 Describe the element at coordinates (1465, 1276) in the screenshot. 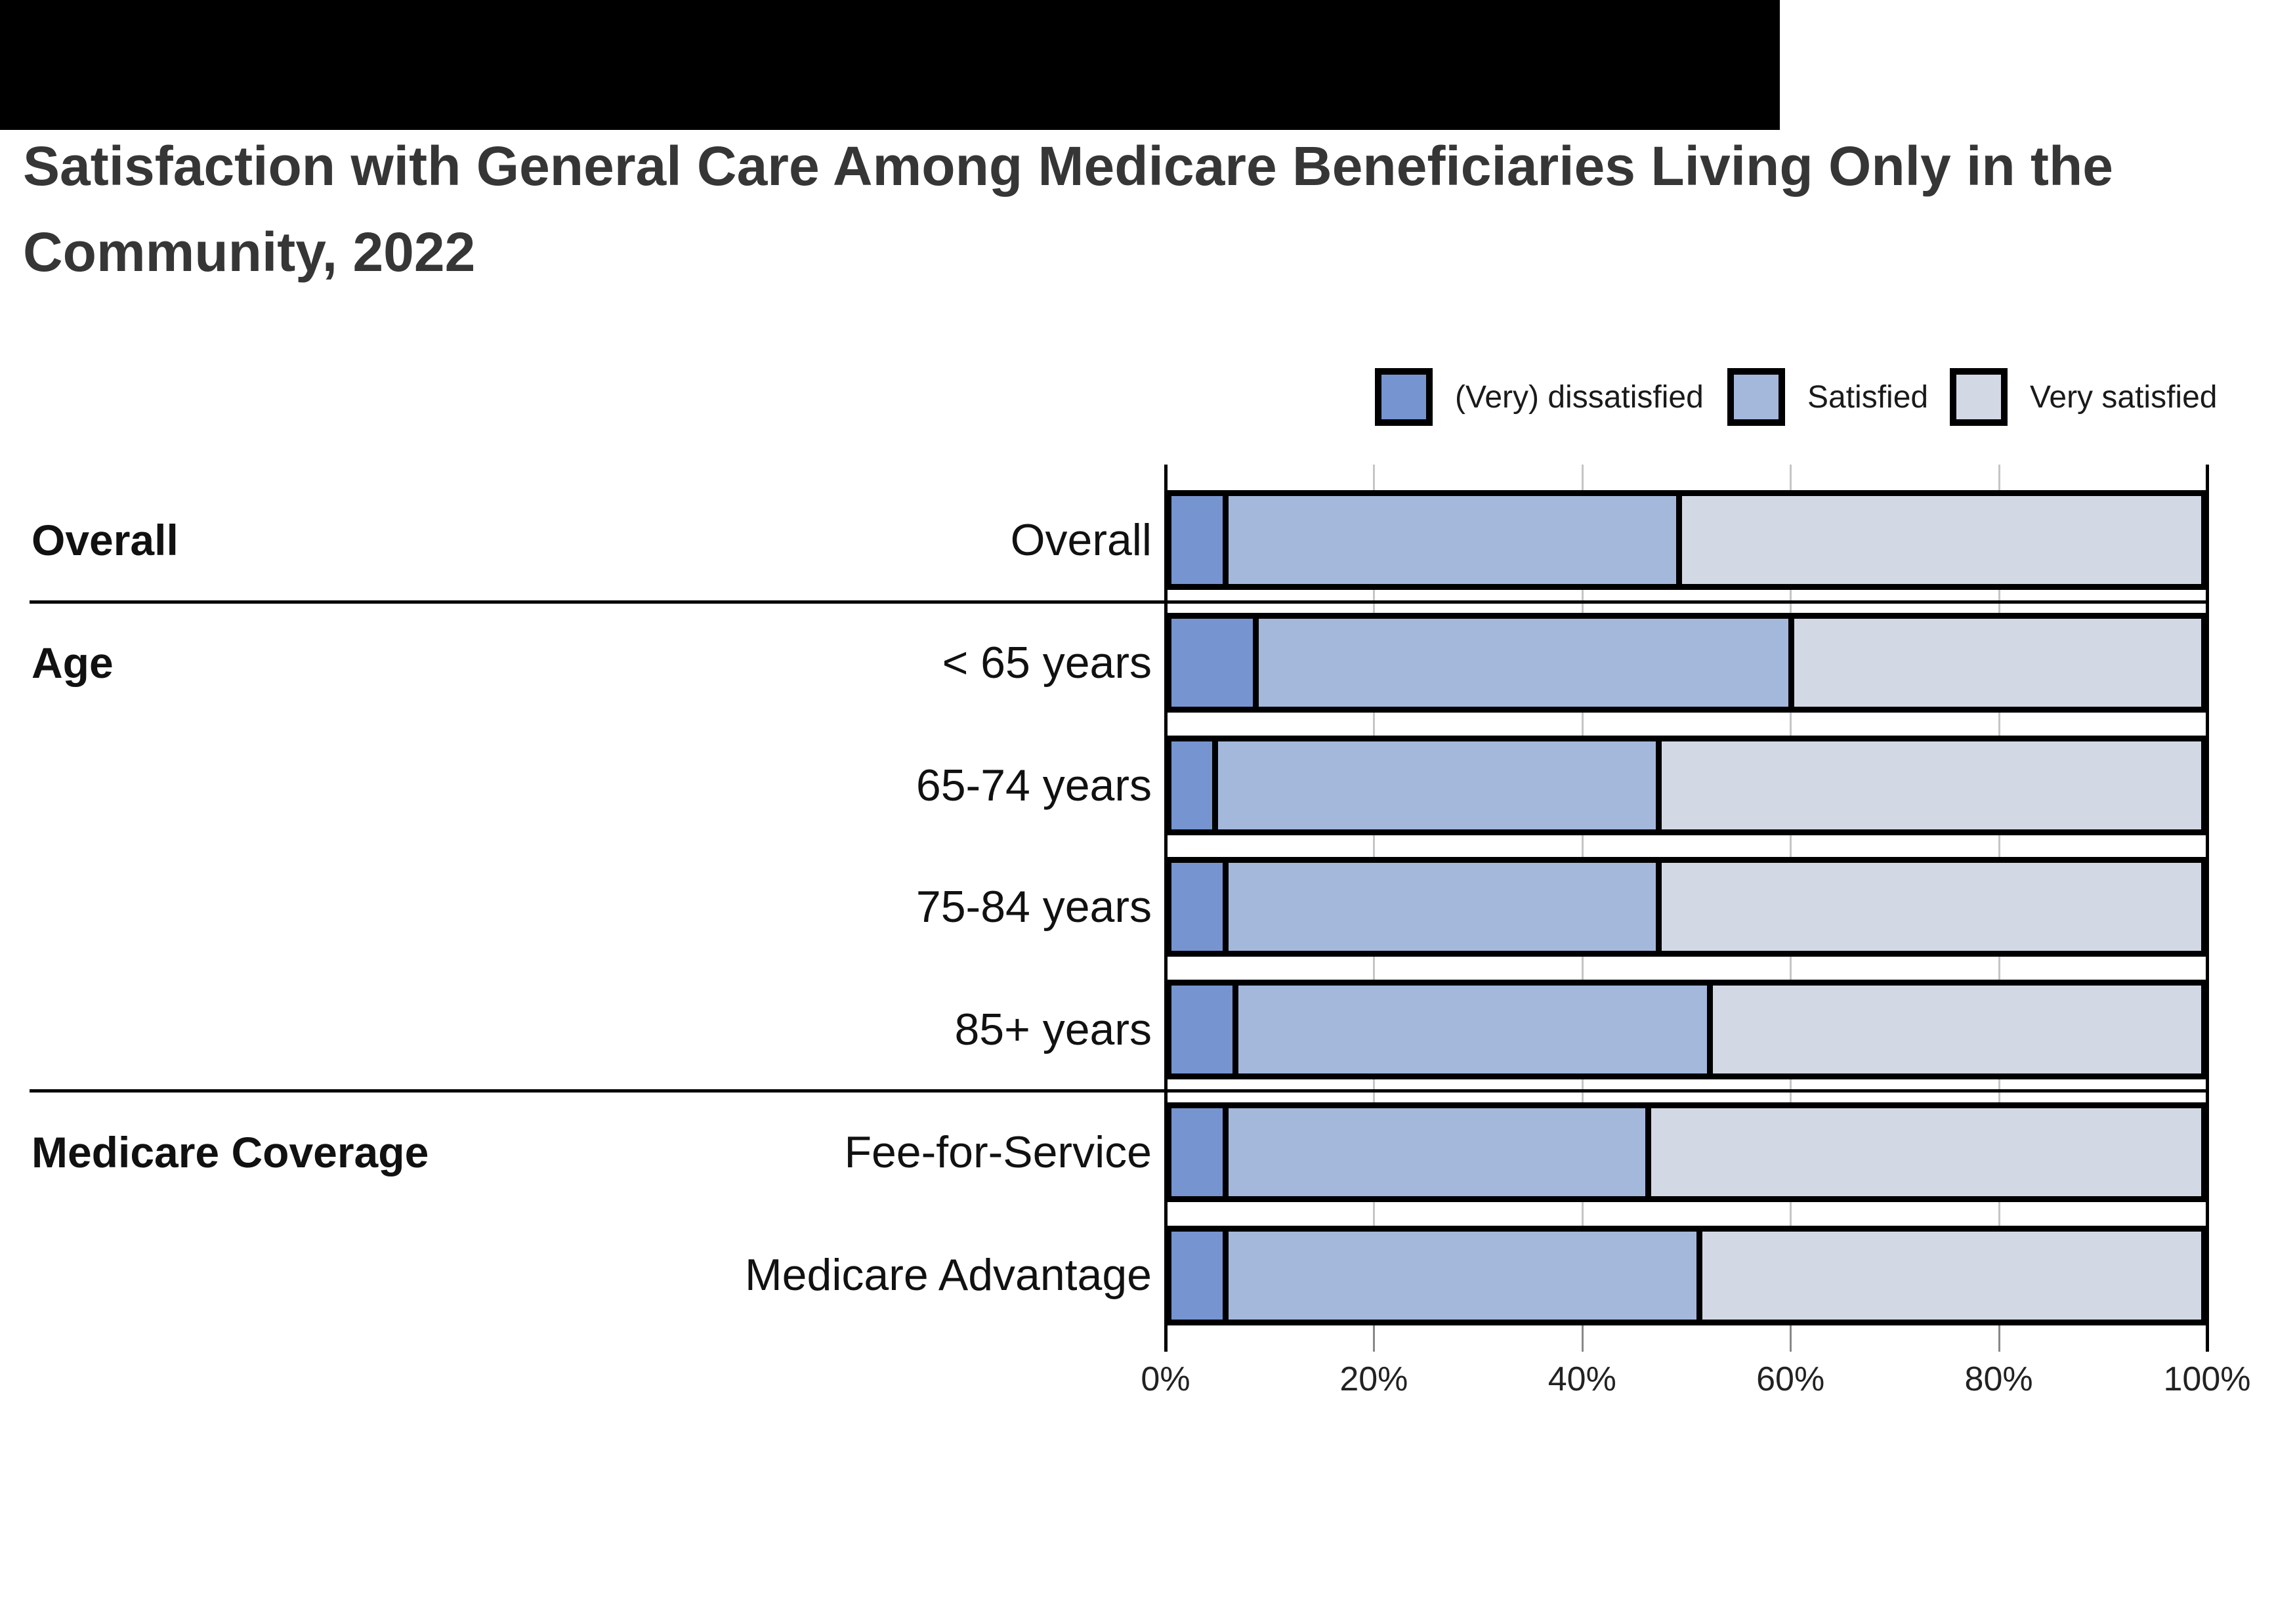

I see `bar-segment-satisfied-medicare-advantage` at that location.